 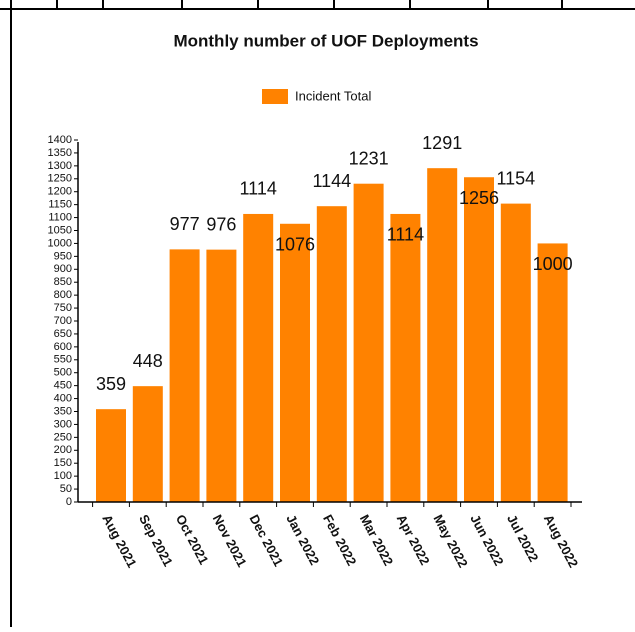 I want to click on chart-title: Monthly number of UOF Deployments, so click(x=325, y=40).